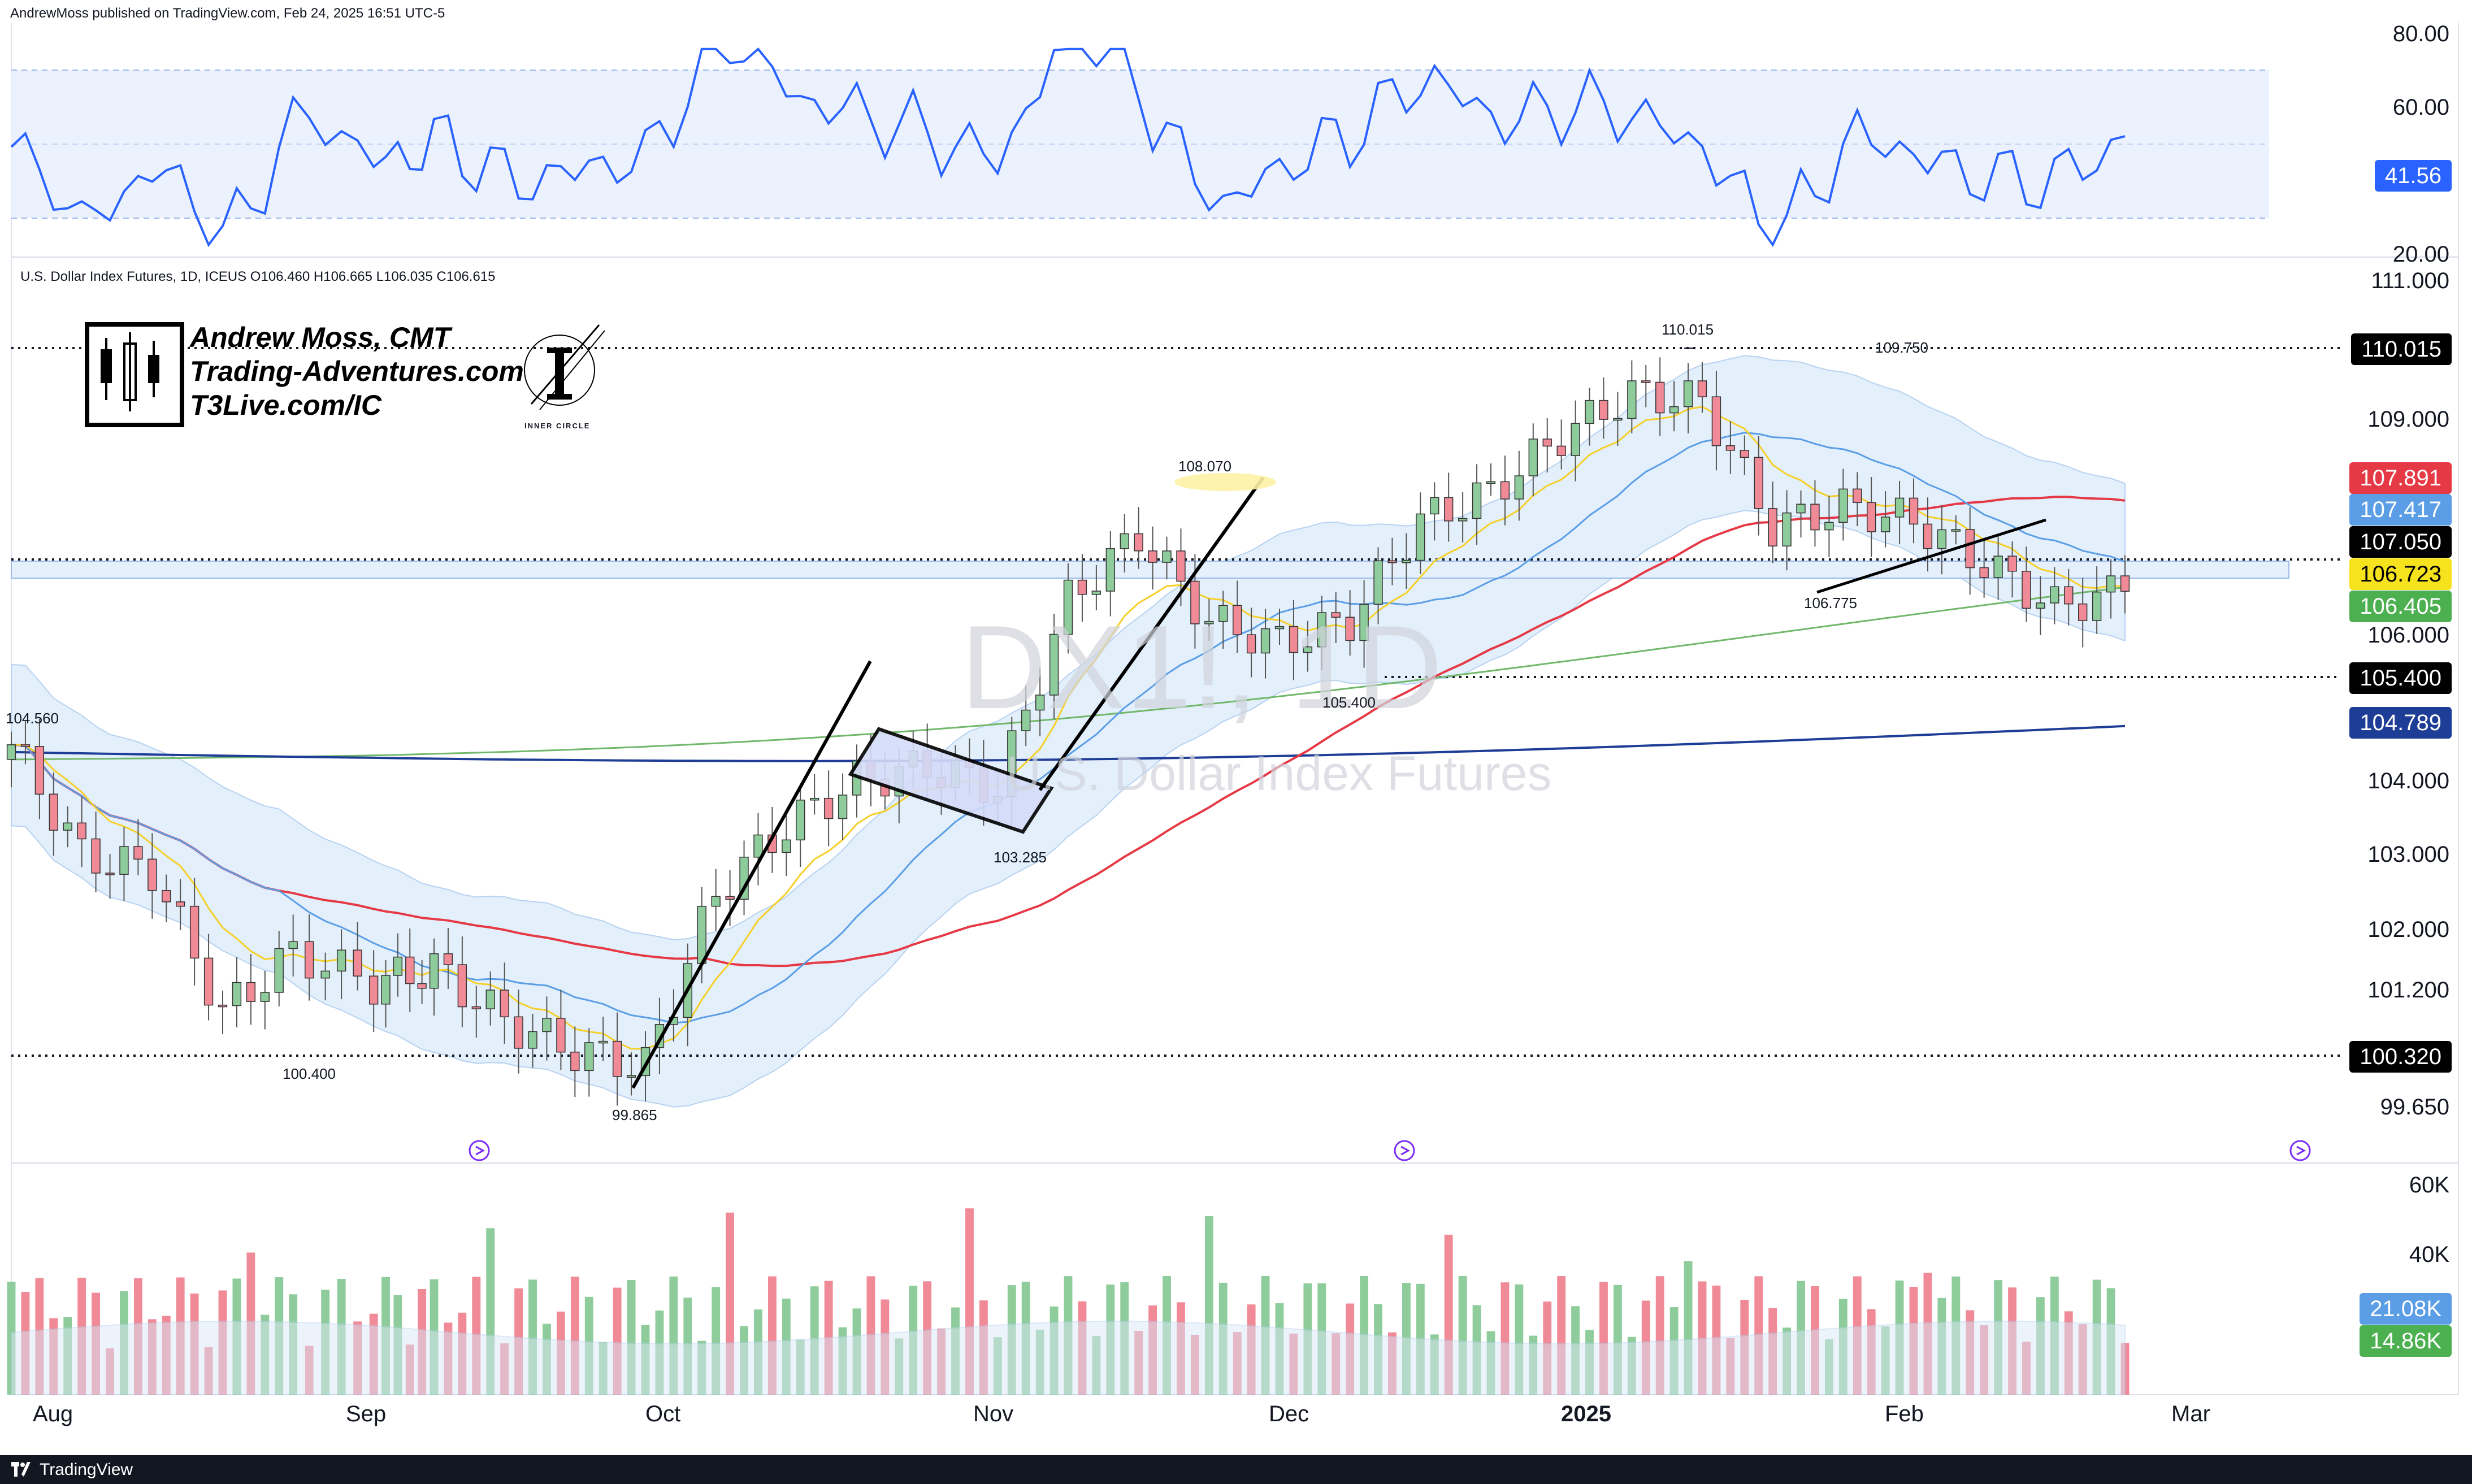 This screenshot has width=2472, height=1484. What do you see at coordinates (951, 781) in the screenshot?
I see `flag-pattern` at bounding box center [951, 781].